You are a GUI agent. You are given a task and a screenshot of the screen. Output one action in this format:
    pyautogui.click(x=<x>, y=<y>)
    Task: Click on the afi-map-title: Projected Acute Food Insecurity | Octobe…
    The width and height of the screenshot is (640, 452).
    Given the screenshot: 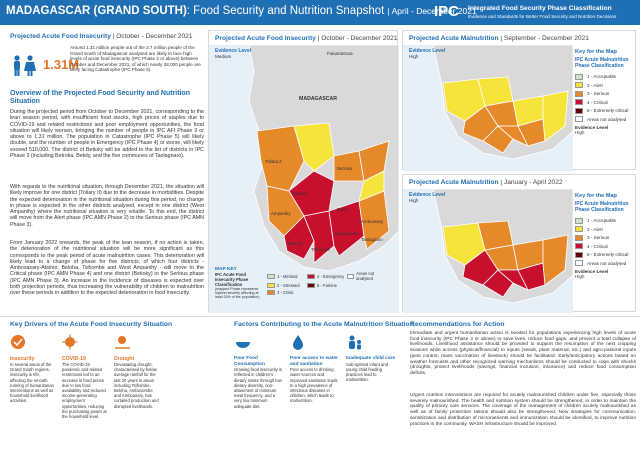 What is the action you would take?
    pyautogui.click(x=306, y=38)
    